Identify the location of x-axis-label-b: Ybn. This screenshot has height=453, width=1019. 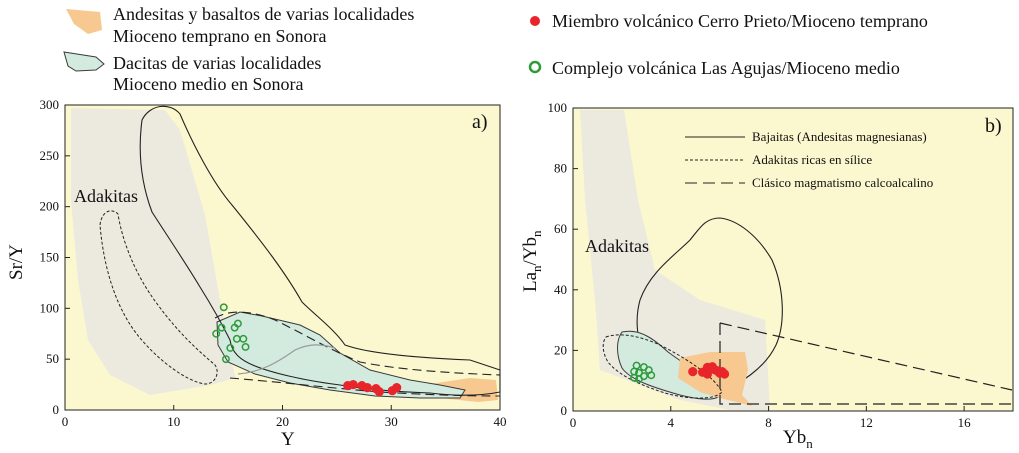
(798, 439).